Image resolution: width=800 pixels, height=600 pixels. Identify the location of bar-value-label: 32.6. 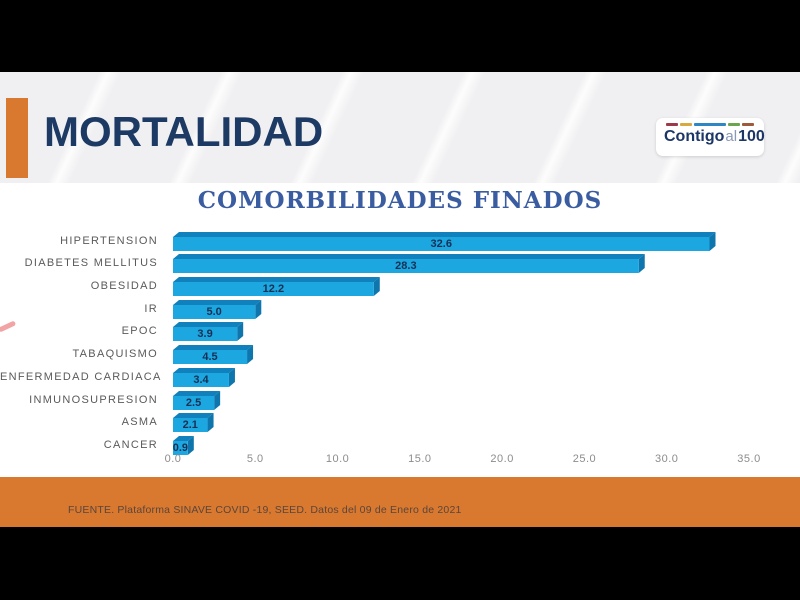
(441, 243).